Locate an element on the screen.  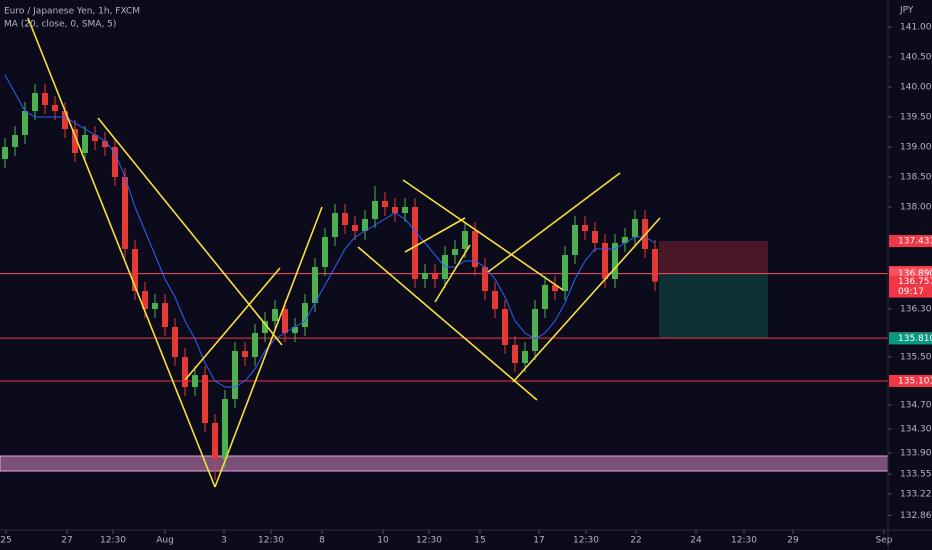
currency-label: JPY is located at coordinates (906, 11).